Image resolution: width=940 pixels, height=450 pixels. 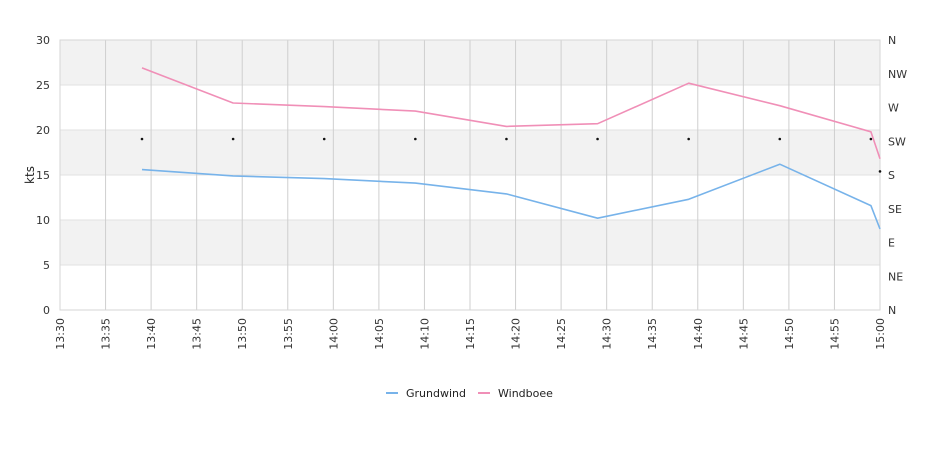 What do you see at coordinates (469, 393) in the screenshot?
I see `legend: Grundwind Windboee` at bounding box center [469, 393].